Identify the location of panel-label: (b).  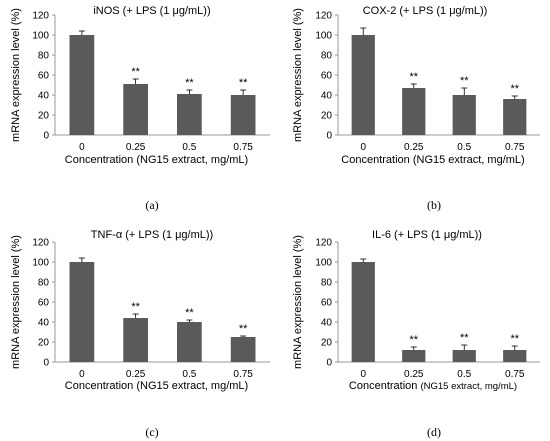
(434, 205).